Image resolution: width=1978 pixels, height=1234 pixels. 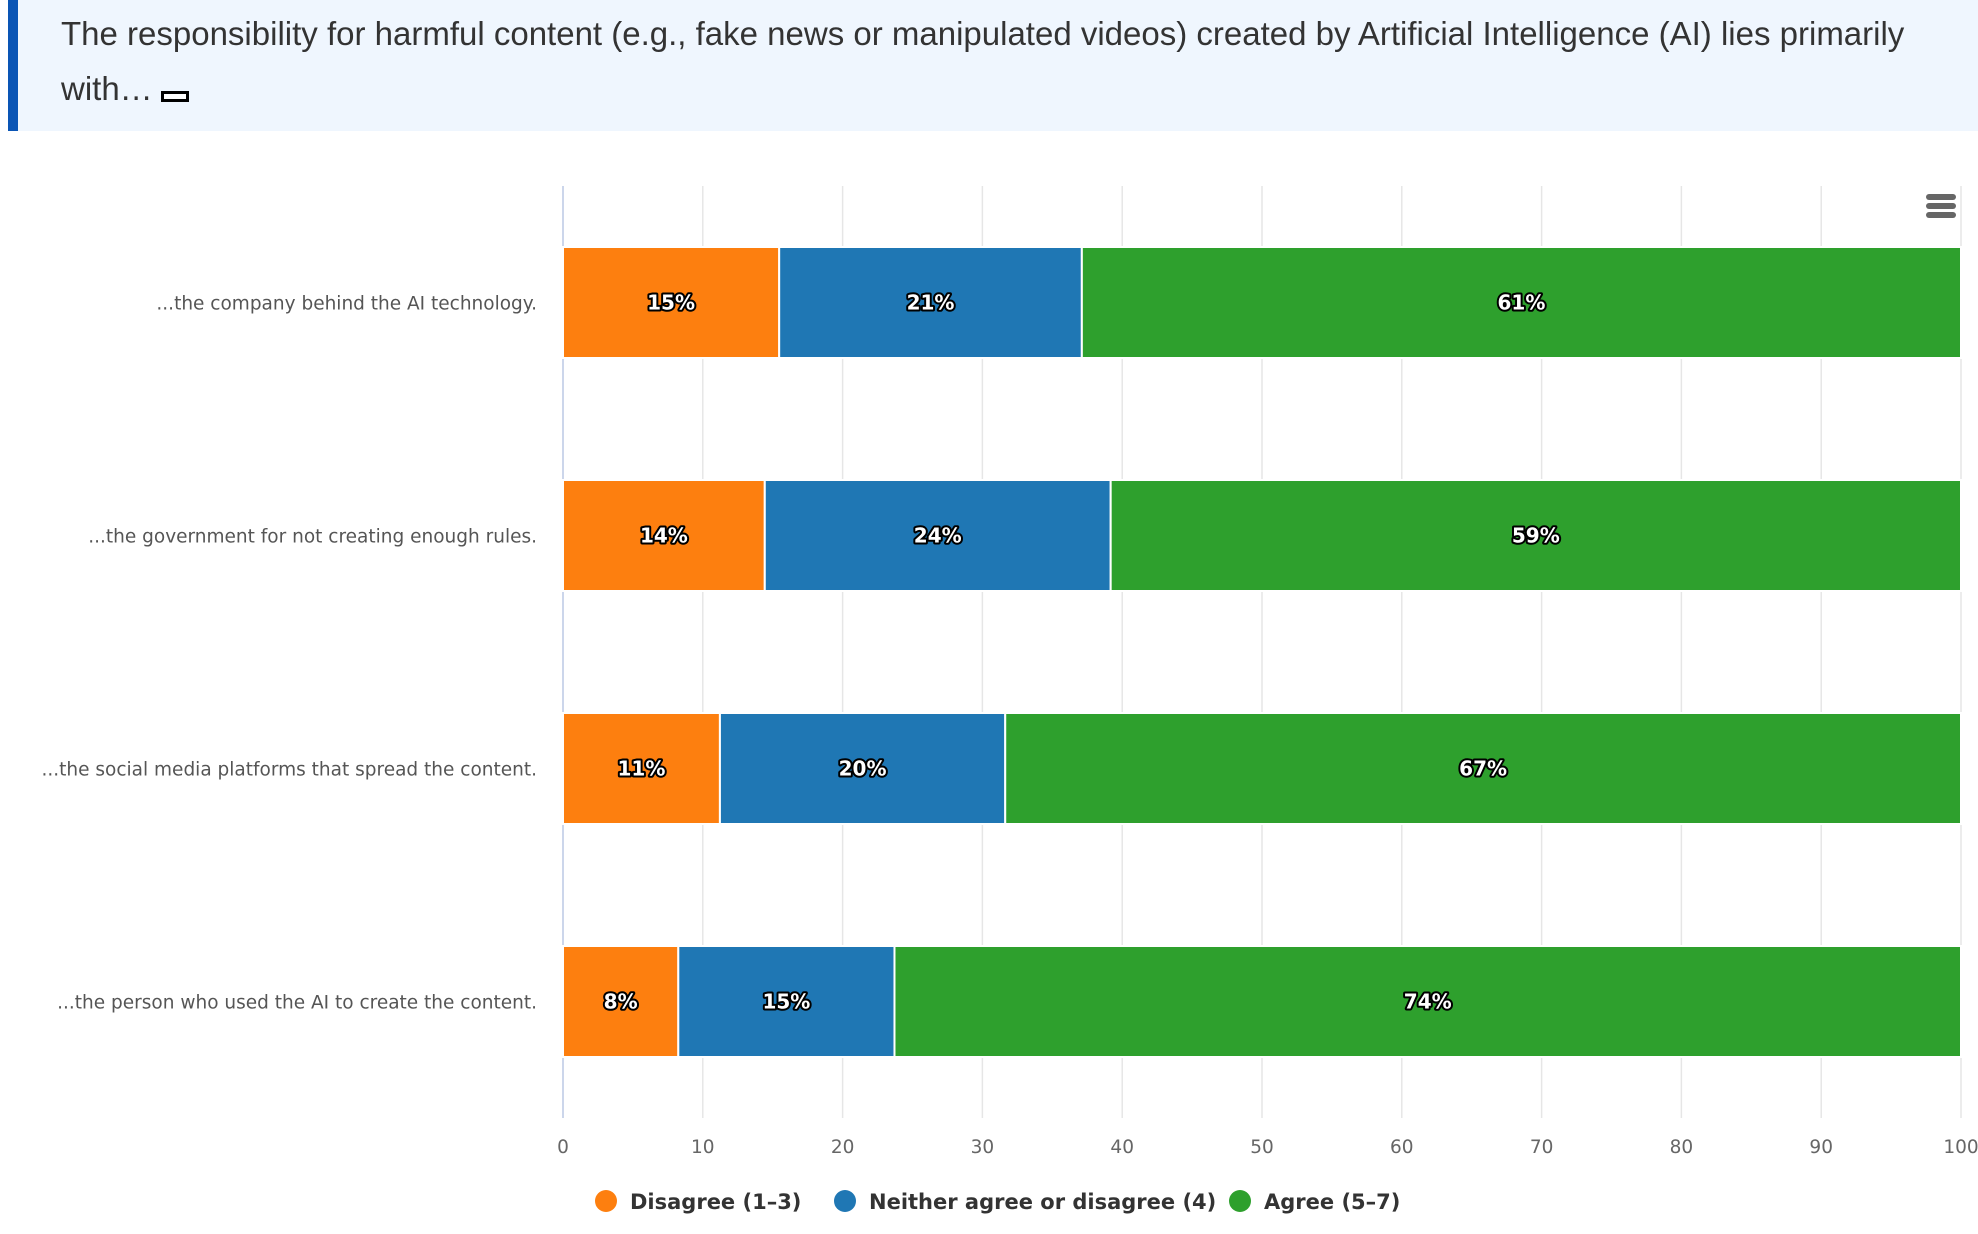 I want to click on footnote-box-icon, so click(x=174, y=96).